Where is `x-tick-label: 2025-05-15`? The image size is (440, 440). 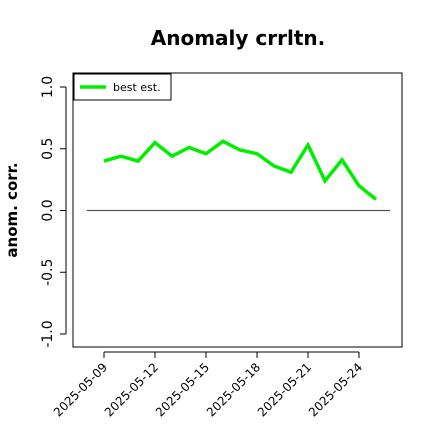 x-tick-label: 2025-05-15 is located at coordinates (182, 389).